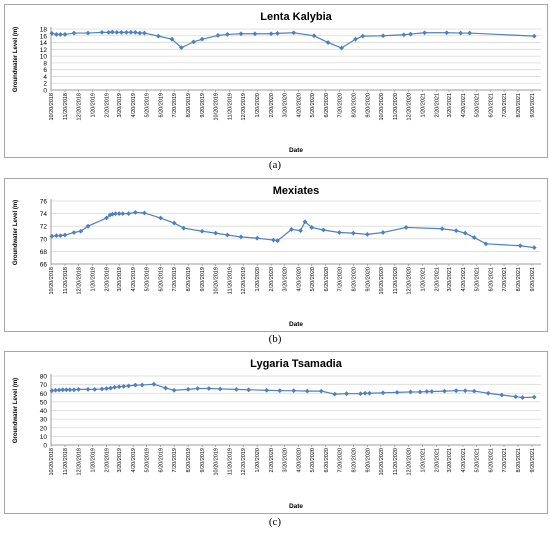 The width and height of the screenshot is (550, 534). What do you see at coordinates (368, 105) in the screenshot?
I see `x-tick-label: 9/20/2020` at bounding box center [368, 105].